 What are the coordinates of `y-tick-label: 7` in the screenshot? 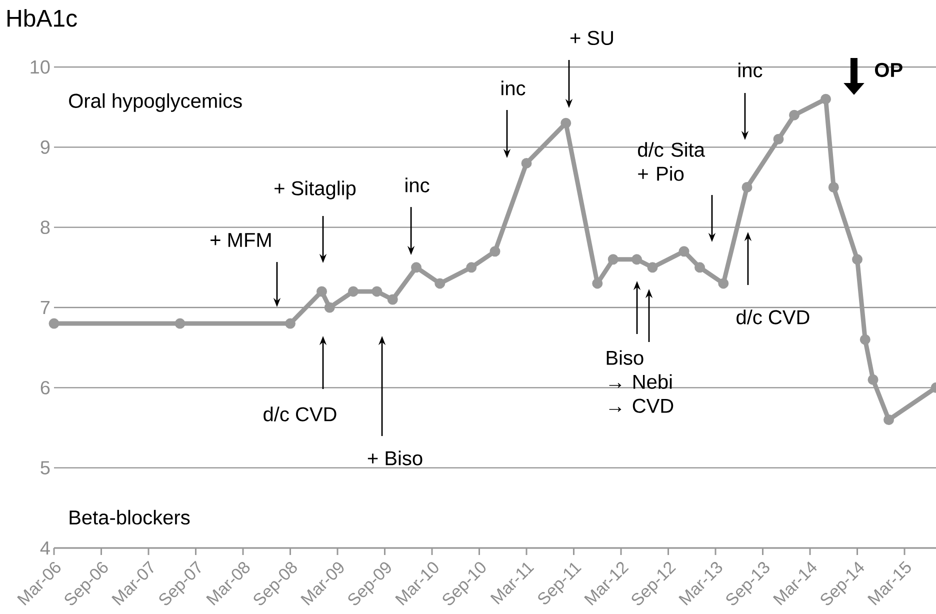 It's located at (45, 307).